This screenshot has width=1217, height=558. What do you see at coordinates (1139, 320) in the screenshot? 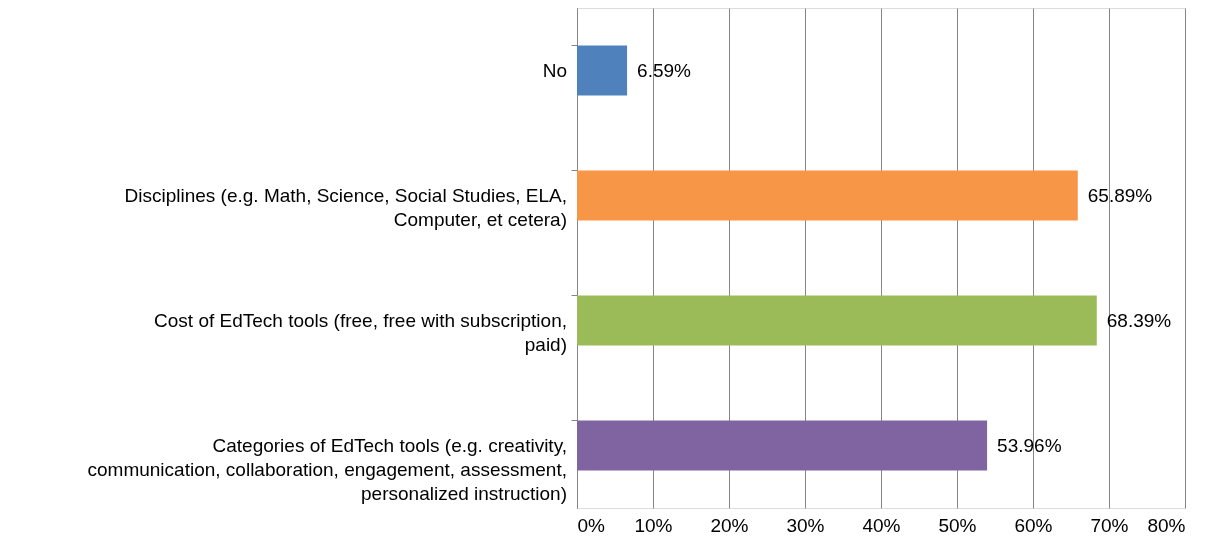
I see `data-label: 68.39%` at bounding box center [1139, 320].